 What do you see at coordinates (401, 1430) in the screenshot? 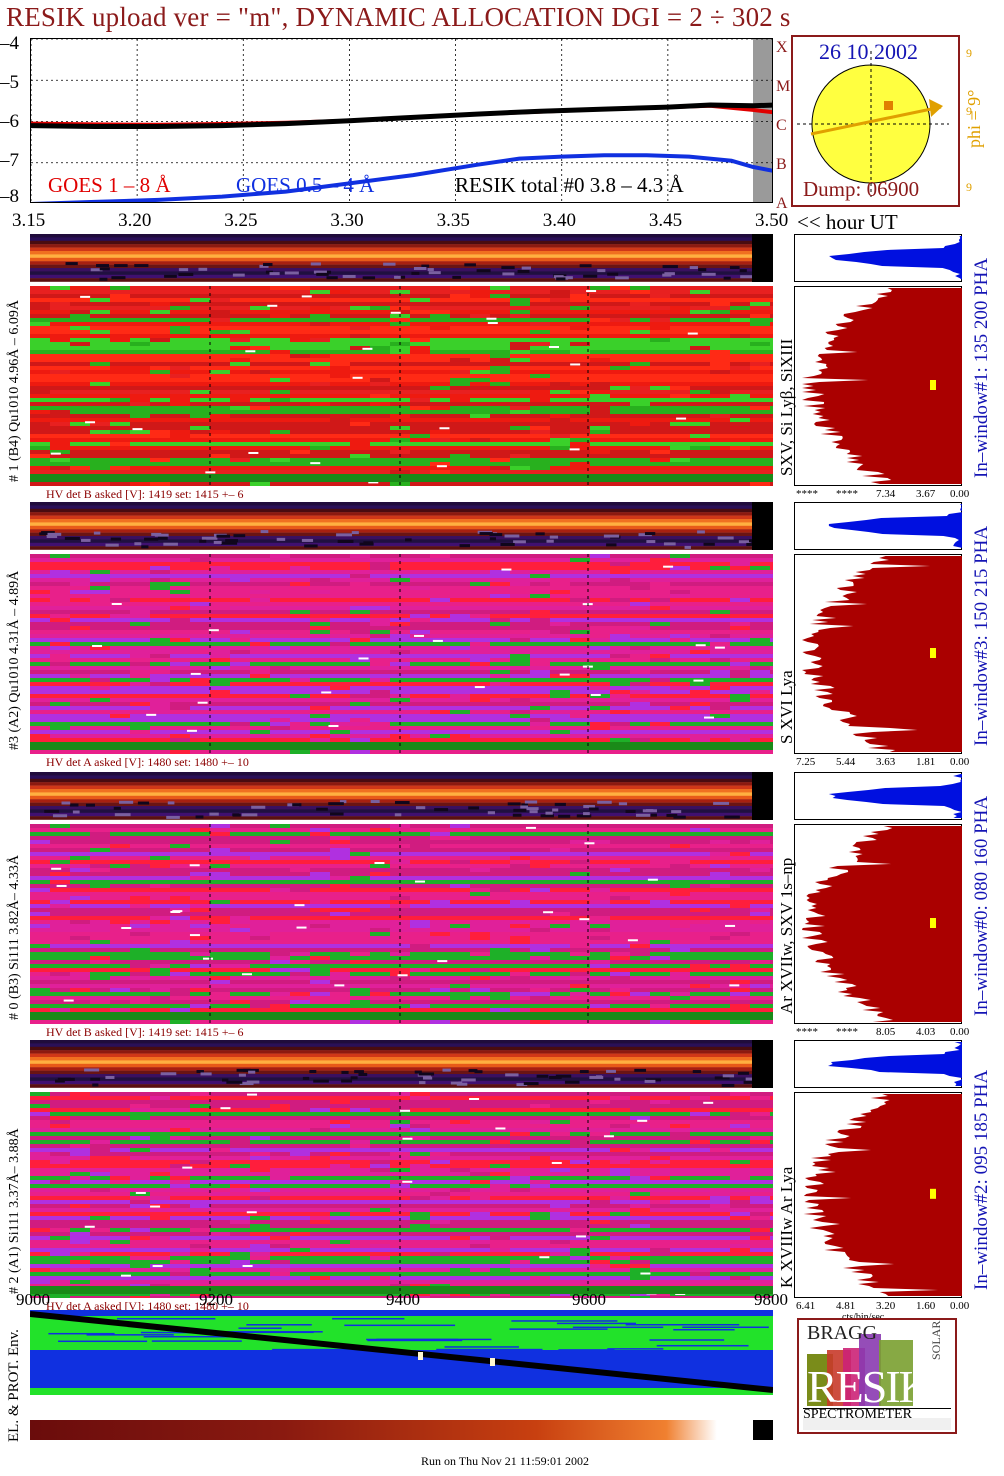
I see `total-intensity-strip` at bounding box center [401, 1430].